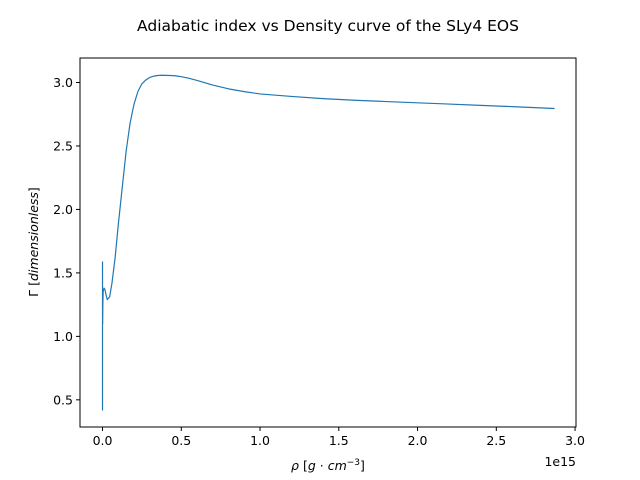 Image resolution: width=640 pixels, height=480 pixels. I want to click on x-axis: 0.0 0.5 1.0 1.5 2.0 2.5 3.0, so click(339, 437).